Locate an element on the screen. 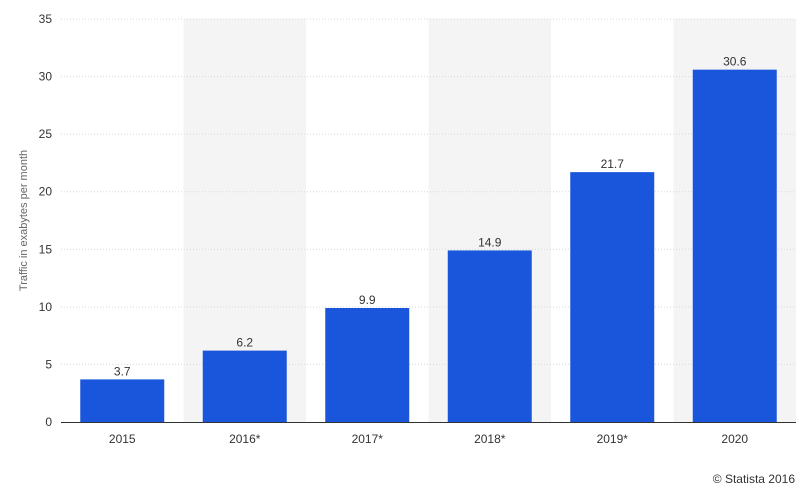 Image resolution: width=807 pixels, height=493 pixels. y-tick-label: 5 is located at coordinates (48, 364).